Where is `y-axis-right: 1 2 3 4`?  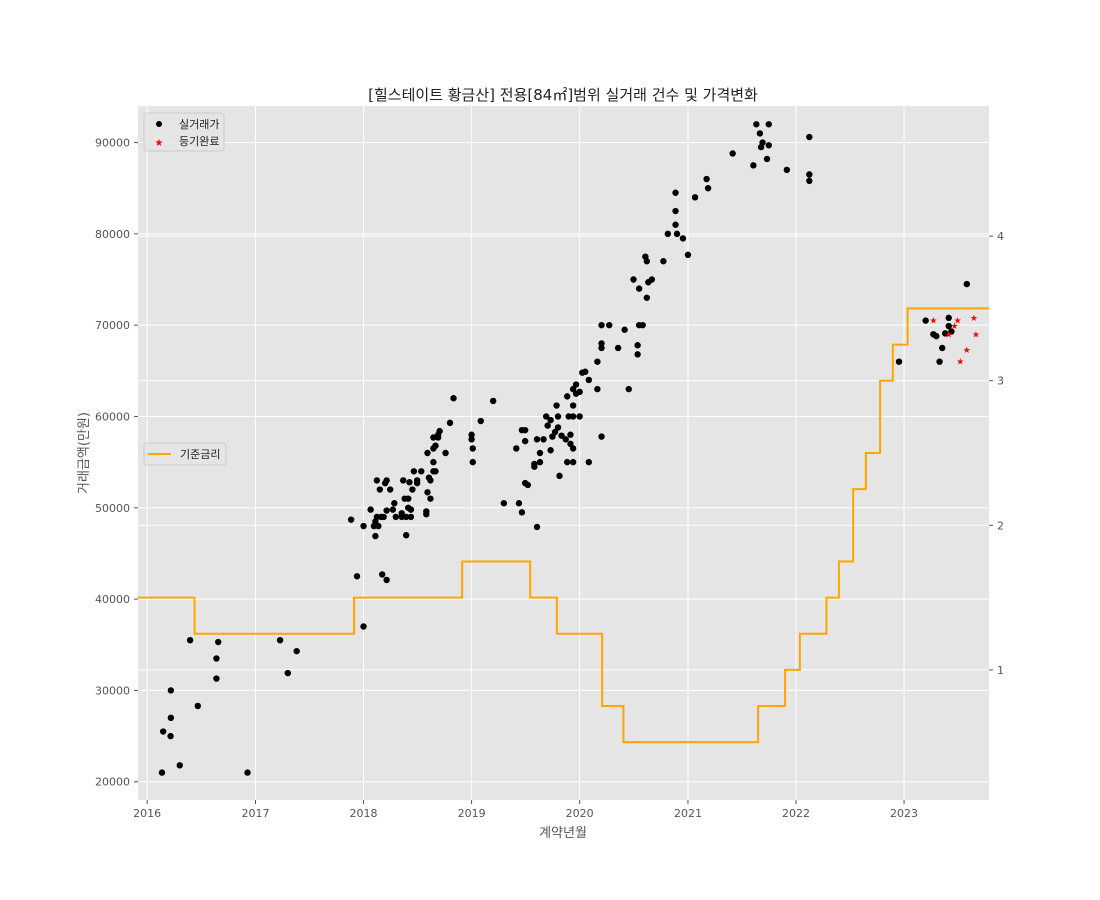 y-axis-right: 1 2 3 4 is located at coordinates (996, 453).